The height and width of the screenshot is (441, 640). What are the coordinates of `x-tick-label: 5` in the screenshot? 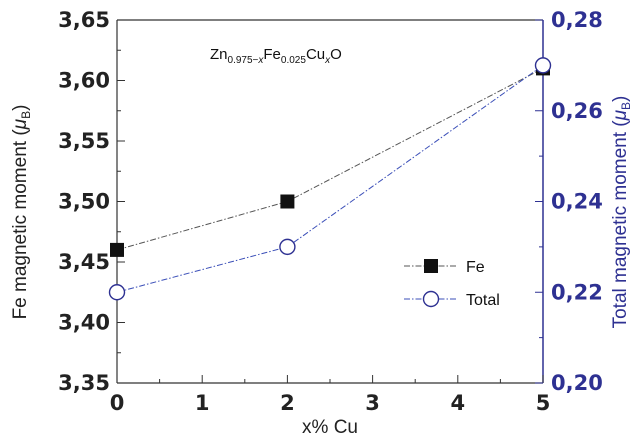 It's located at (543, 403).